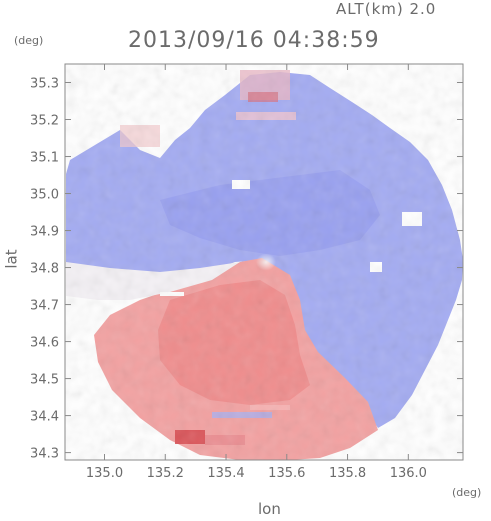 The height and width of the screenshot is (521, 491). Describe the element at coordinates (286, 473) in the screenshot. I see `x-tick-label: 135.6` at that location.